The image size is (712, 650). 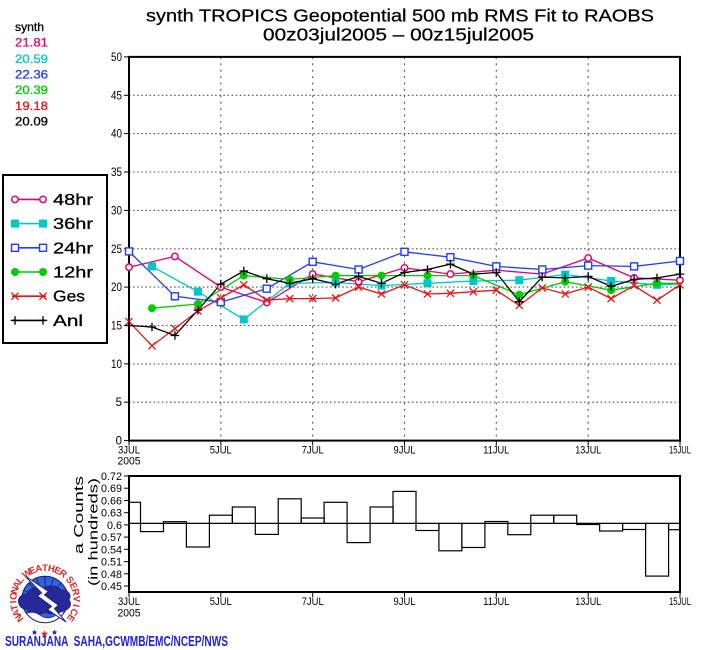 I want to click on svg-text: Ges, so click(x=69, y=297).